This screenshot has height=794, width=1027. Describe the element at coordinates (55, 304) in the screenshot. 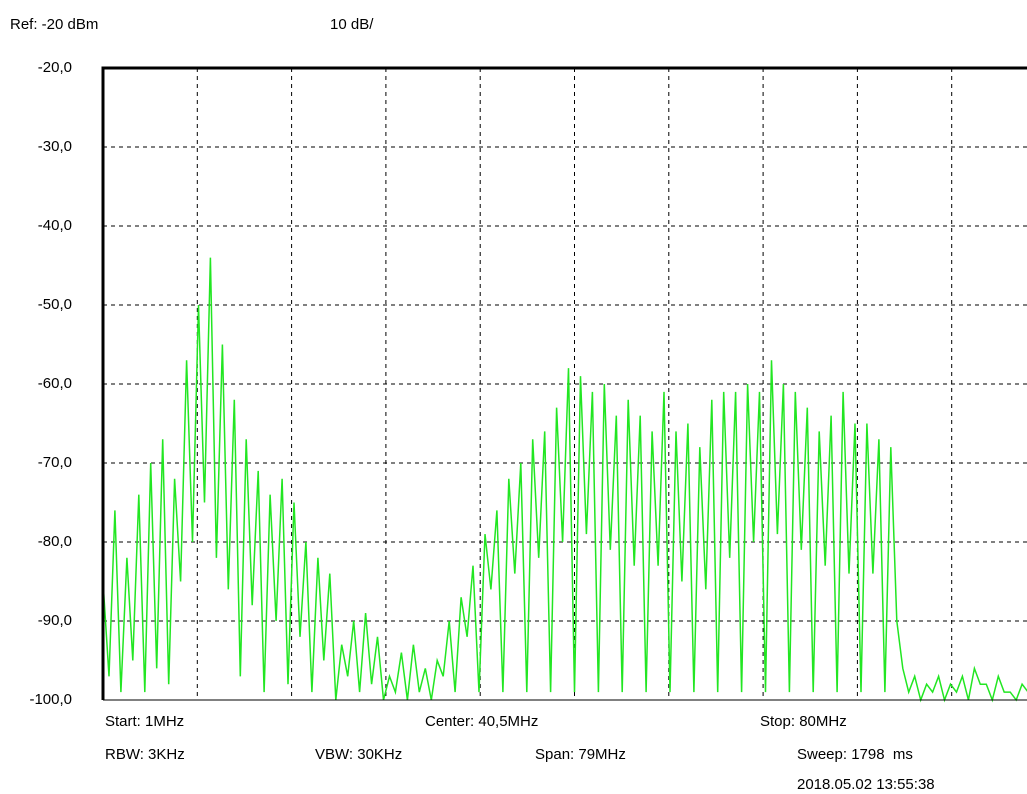

I see `y-tick-label: -50,0` at that location.